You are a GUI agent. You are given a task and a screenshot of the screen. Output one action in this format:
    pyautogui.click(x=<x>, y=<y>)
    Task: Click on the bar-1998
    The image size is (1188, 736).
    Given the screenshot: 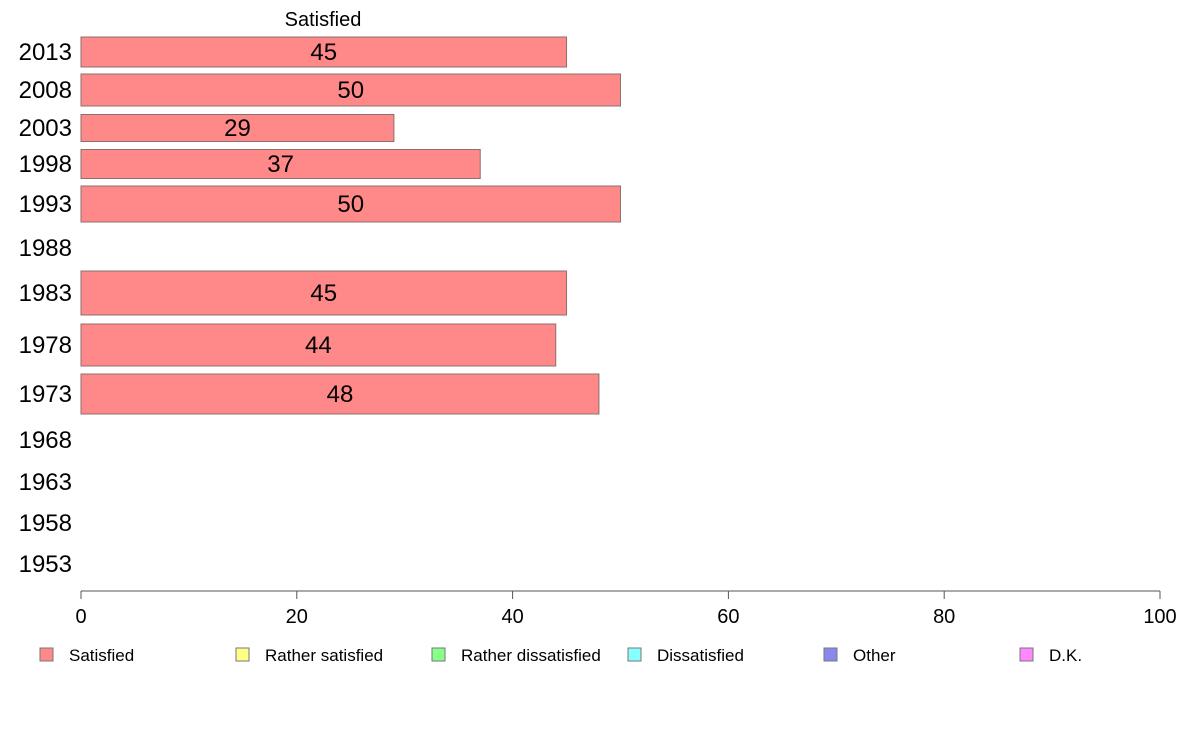 What is the action you would take?
    pyautogui.click(x=280, y=164)
    